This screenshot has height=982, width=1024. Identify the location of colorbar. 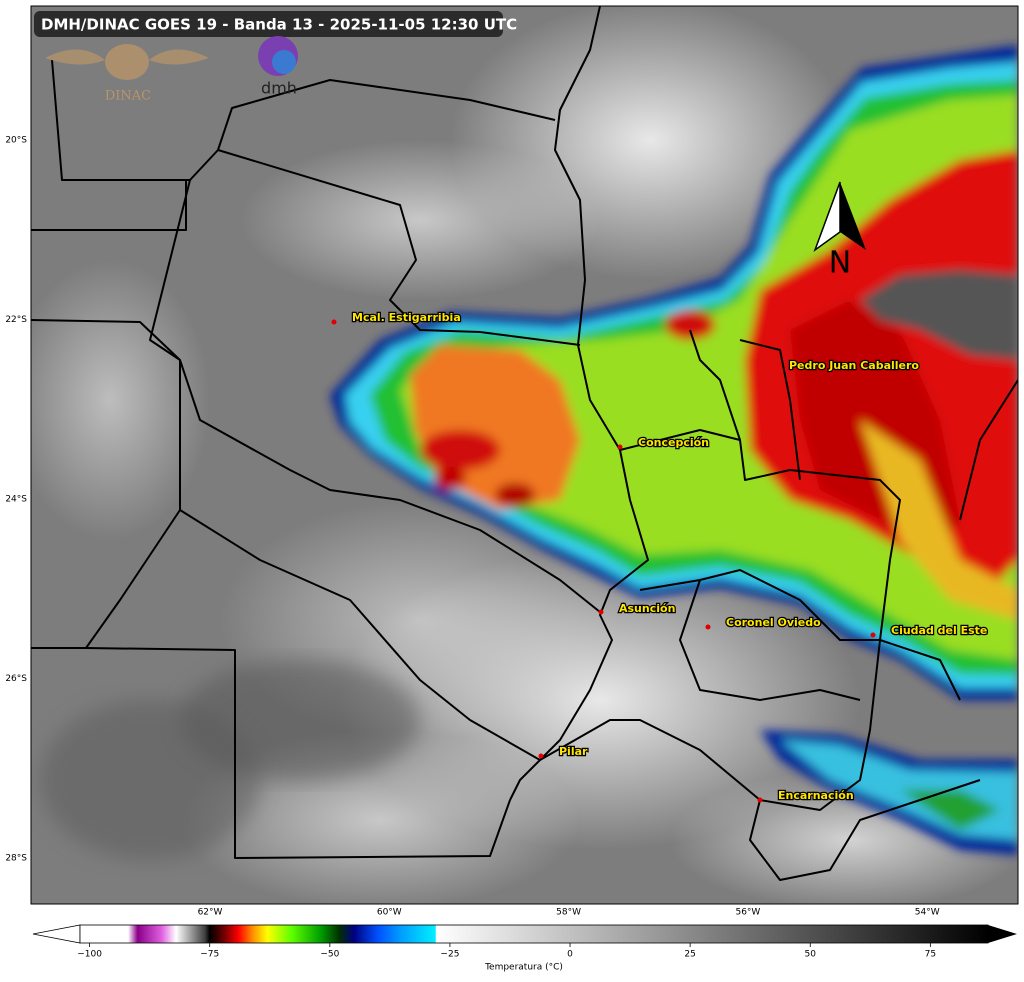
(534, 934).